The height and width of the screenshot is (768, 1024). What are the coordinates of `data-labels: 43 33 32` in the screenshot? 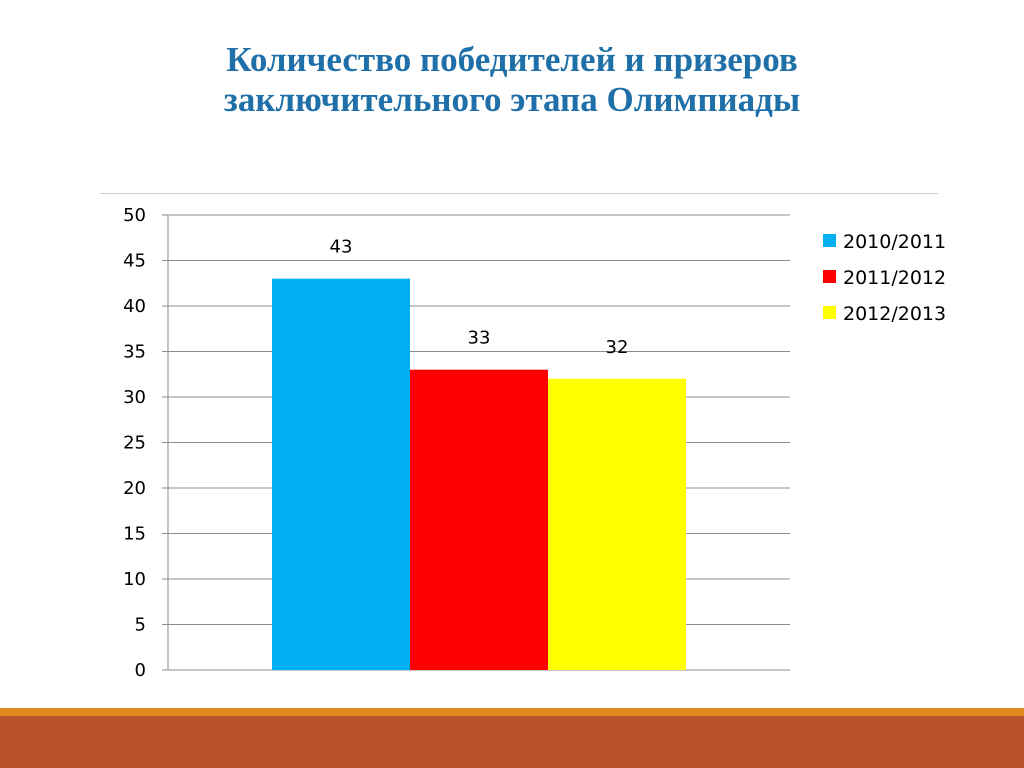 It's located at (479, 297).